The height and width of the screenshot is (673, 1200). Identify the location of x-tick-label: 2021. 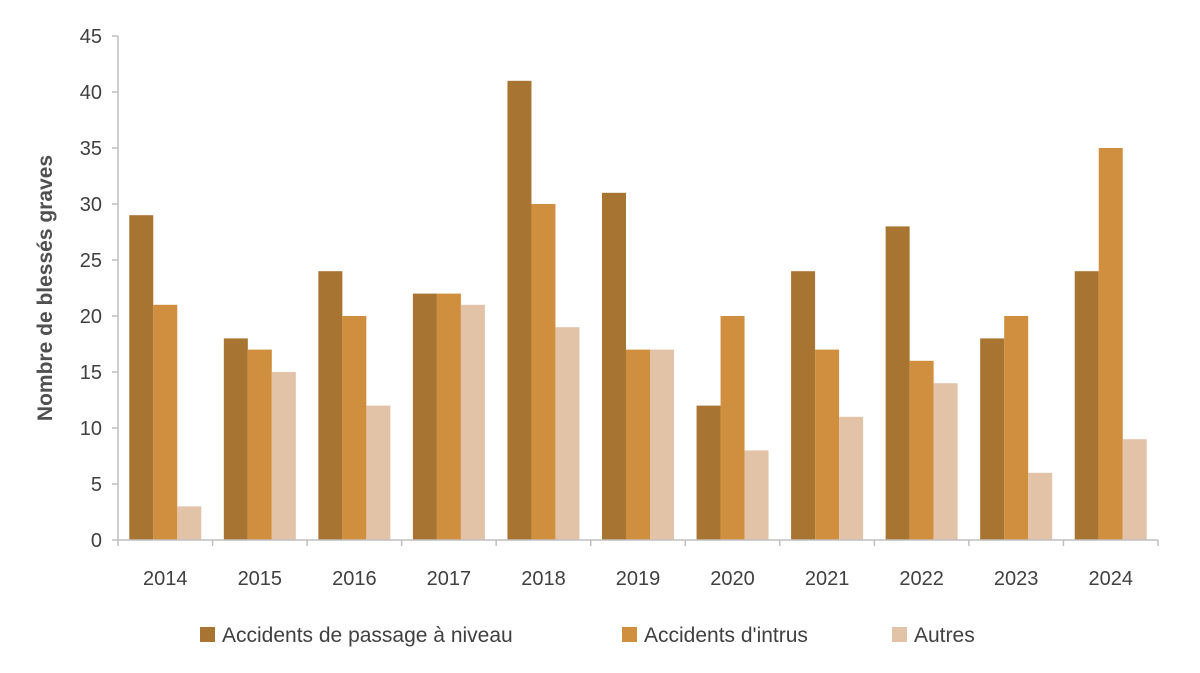
(827, 579).